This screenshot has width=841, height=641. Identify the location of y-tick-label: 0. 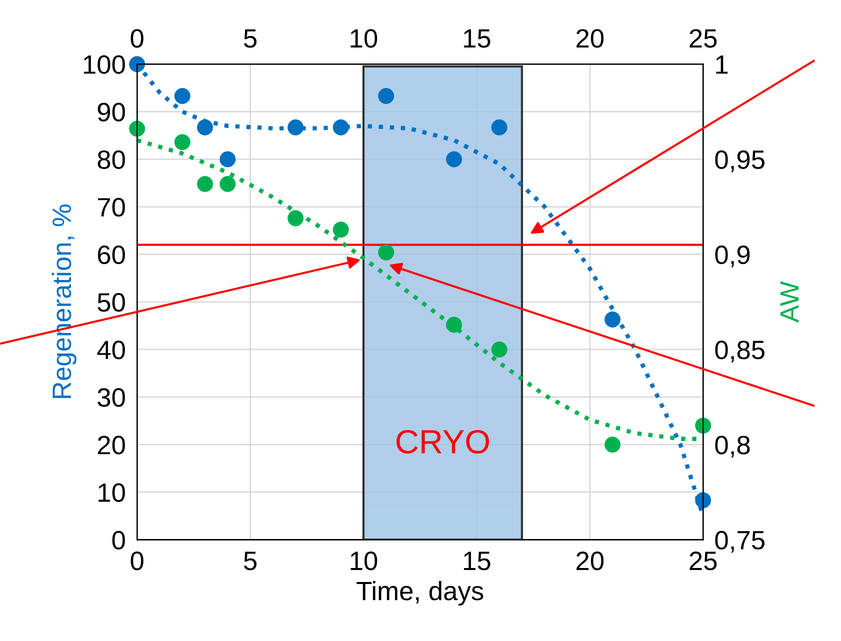
(118, 540).